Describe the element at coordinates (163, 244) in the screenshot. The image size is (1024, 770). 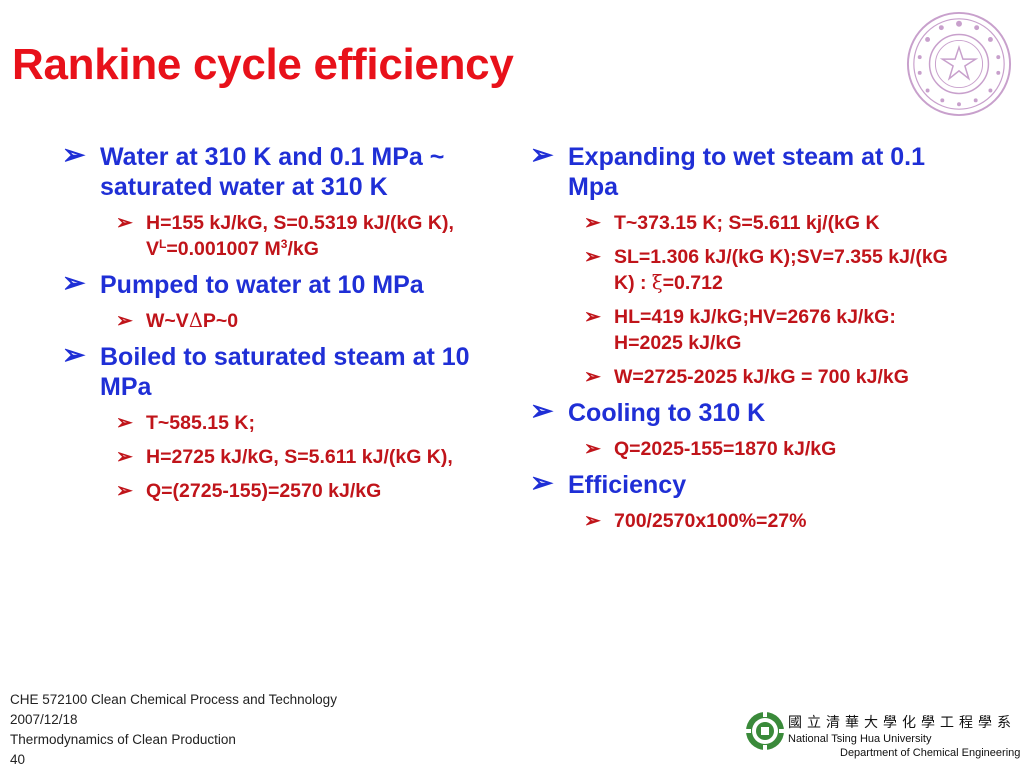
I see `superscript-l: L` at that location.